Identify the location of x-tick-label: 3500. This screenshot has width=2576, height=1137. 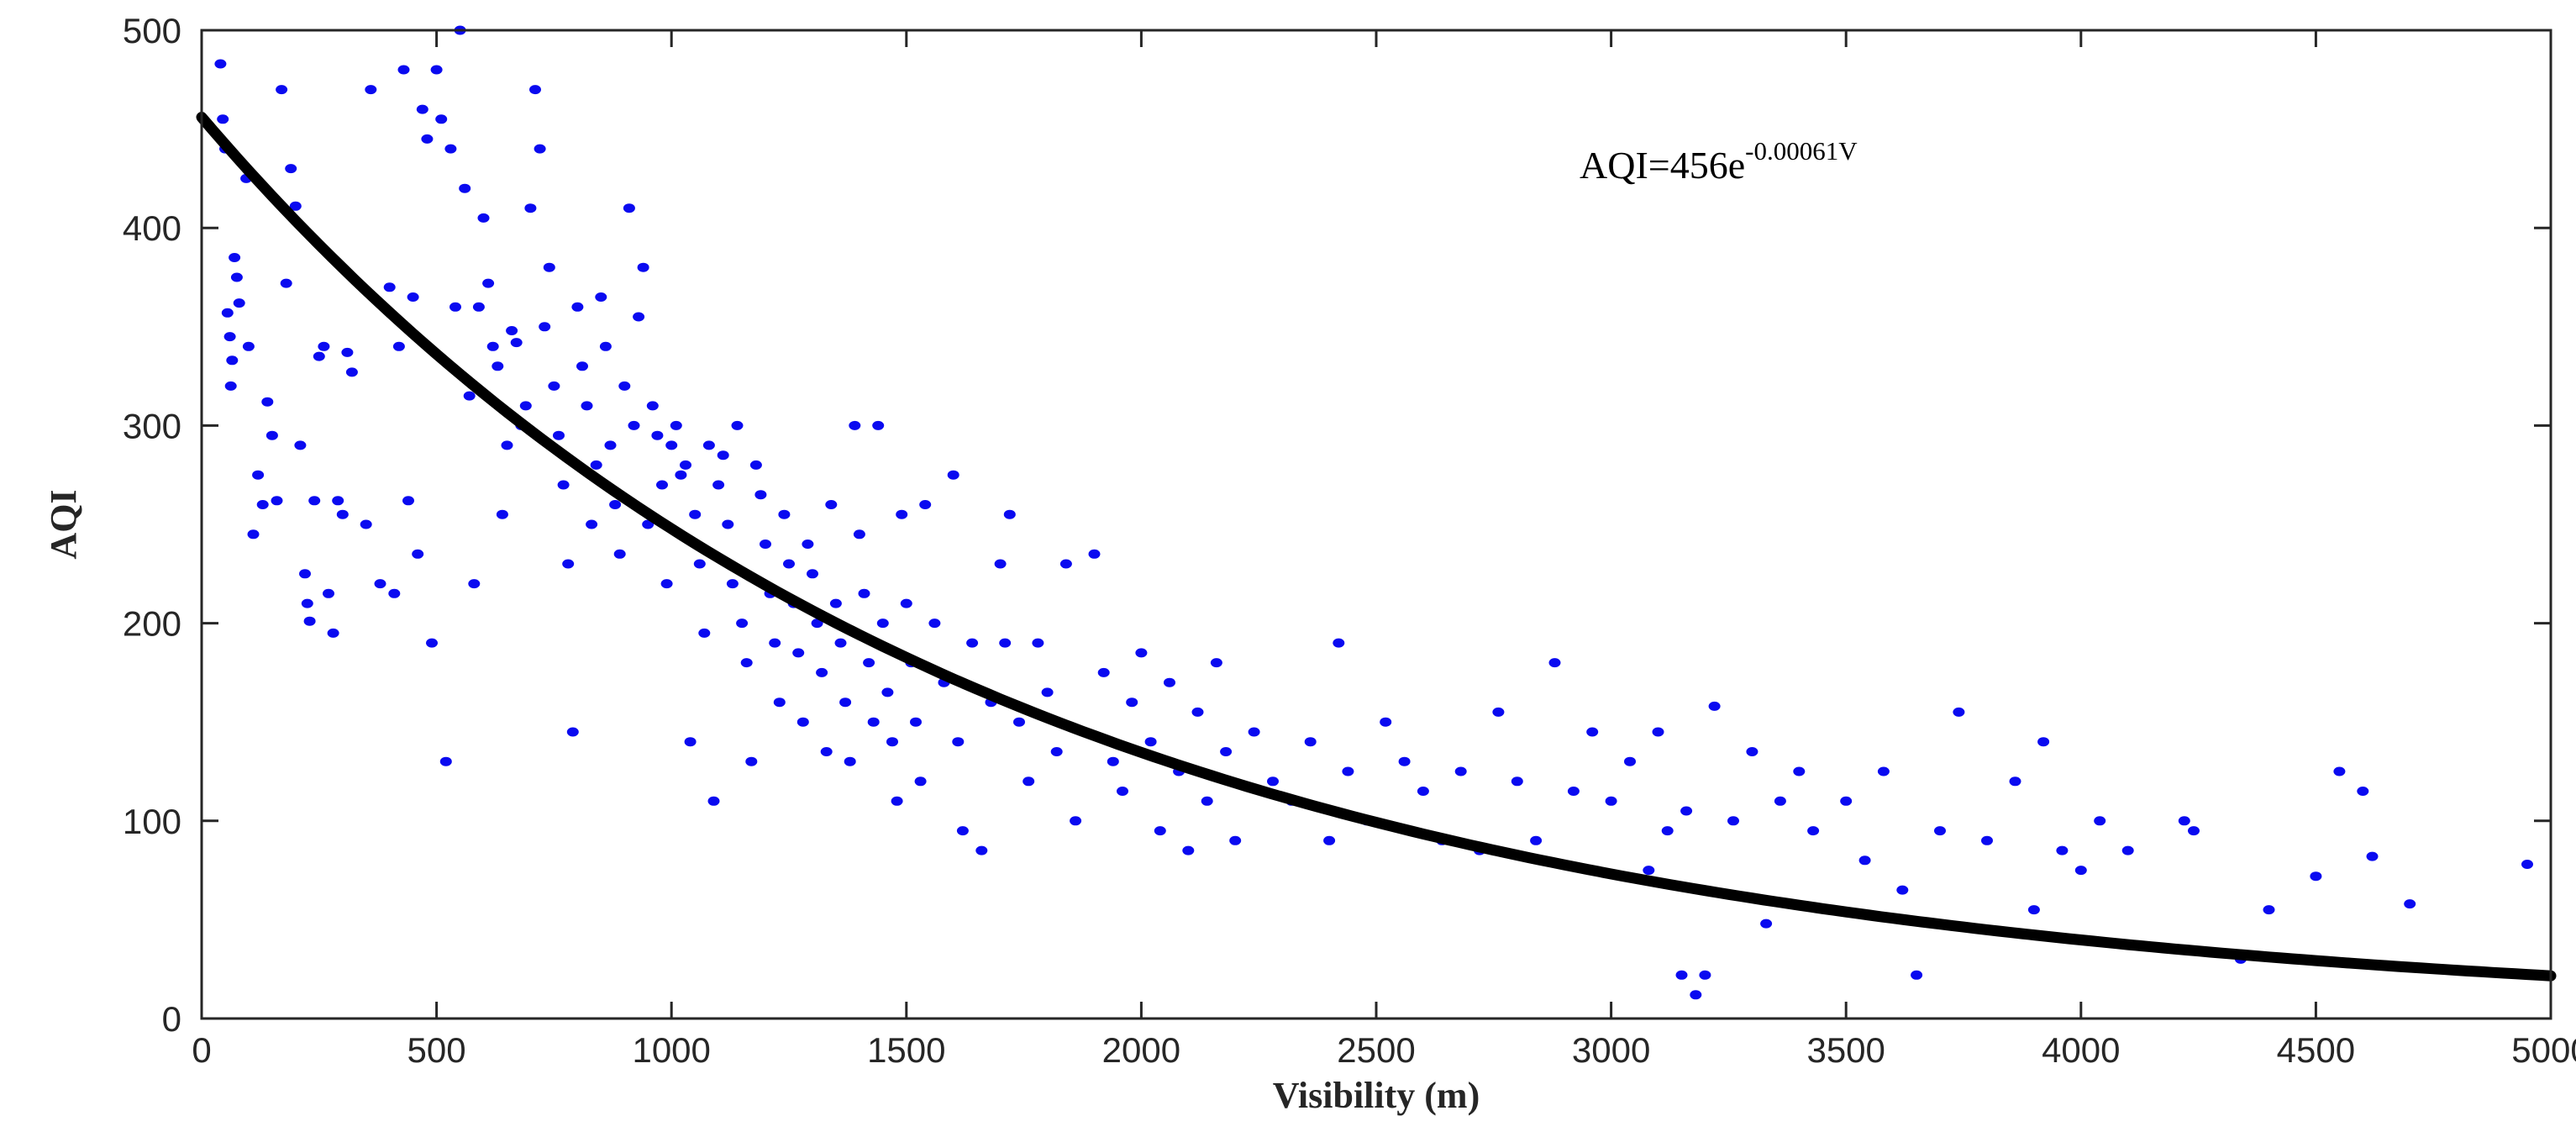
(1845, 1050).